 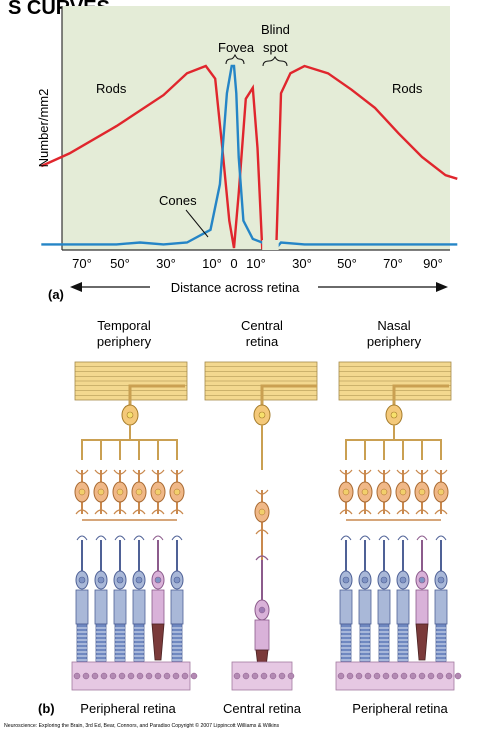 What do you see at coordinates (262, 708) in the screenshot?
I see `central-caption: Central retina` at bounding box center [262, 708].